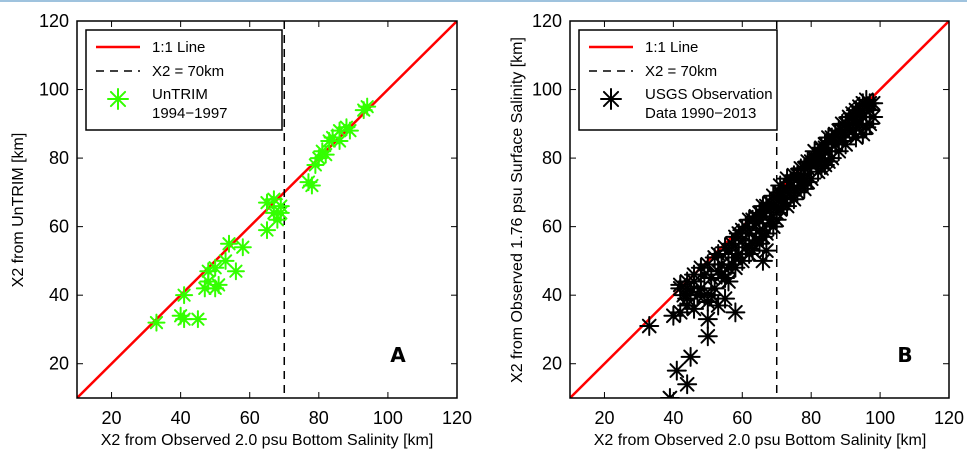  Describe the element at coordinates (18, 210) in the screenshot. I see `chart-a-ylabel: X2 from UnTRIM [km]` at that location.